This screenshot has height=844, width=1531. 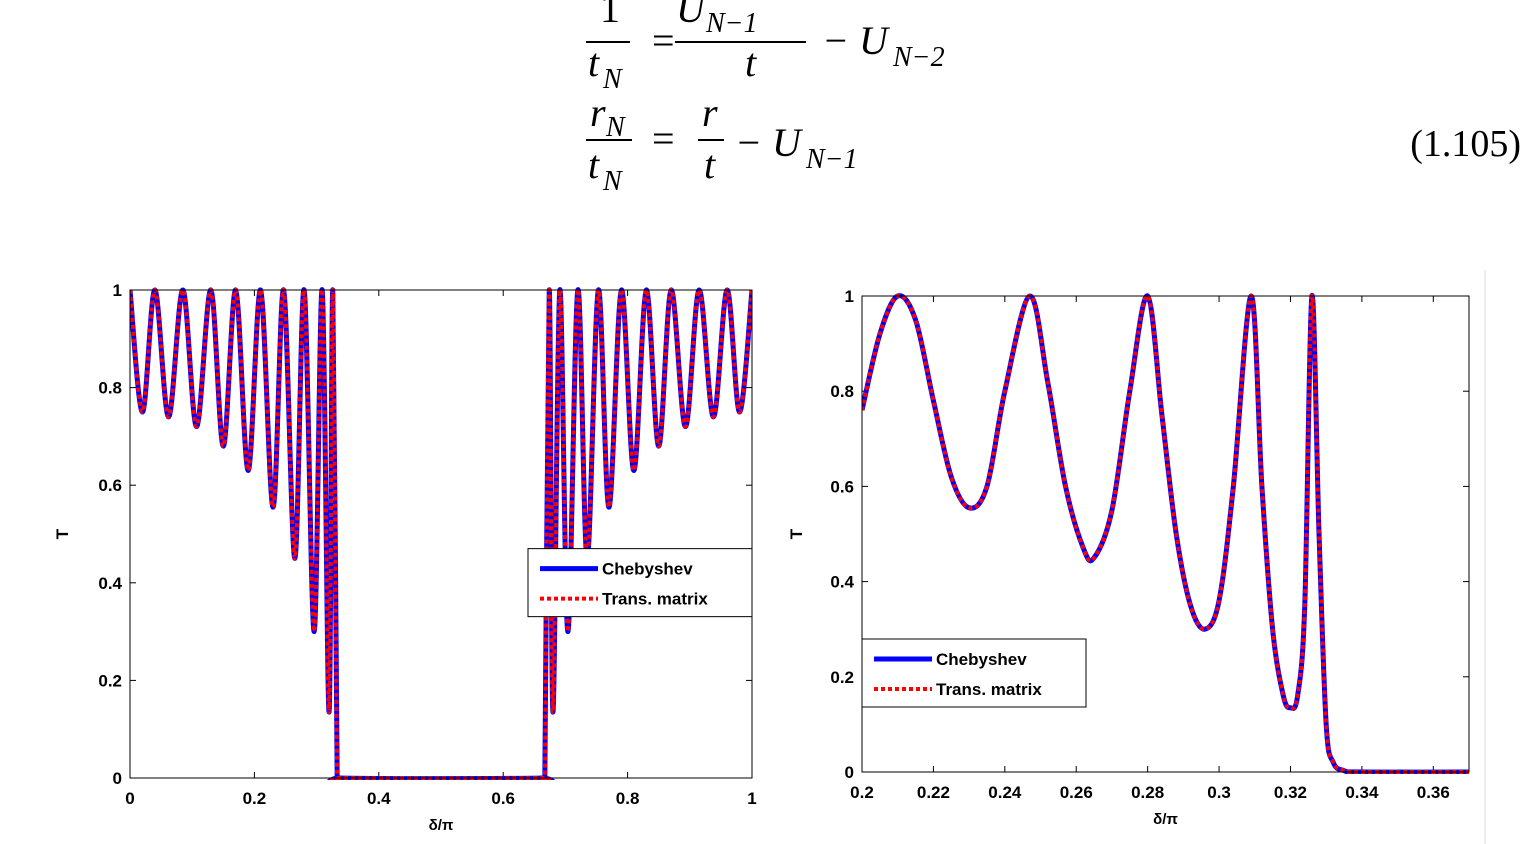 What do you see at coordinates (1005, 792) in the screenshot?
I see `x-tick-label: 0.24` at bounding box center [1005, 792].